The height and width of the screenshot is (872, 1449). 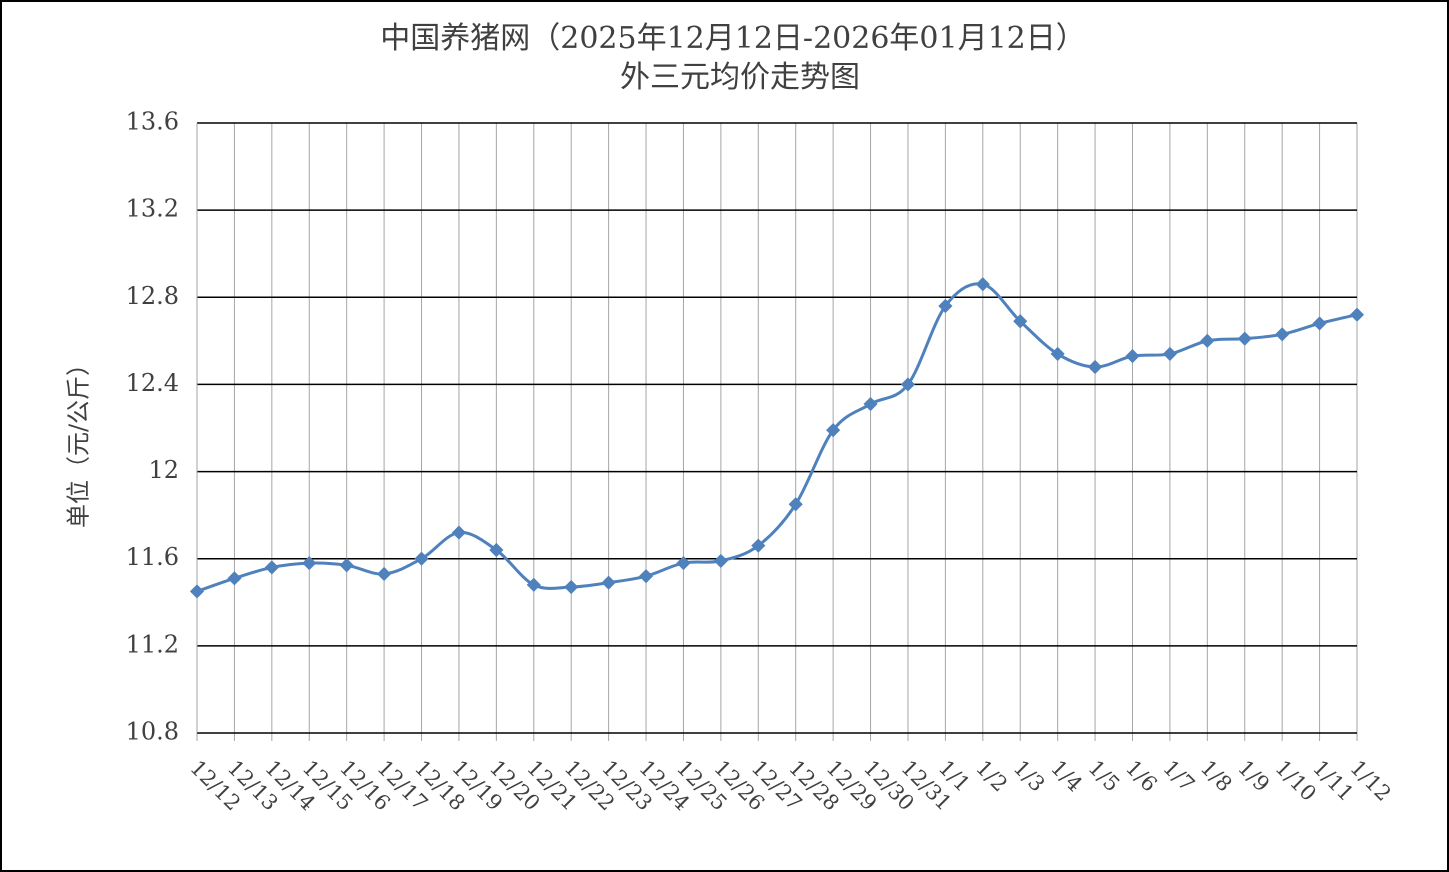 I want to click on y-tick-label: 12.4, so click(x=152, y=383).